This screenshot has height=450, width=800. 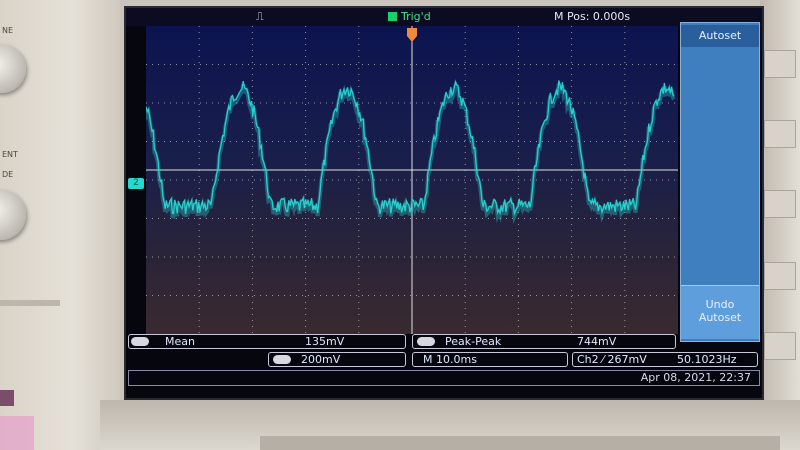 What do you see at coordinates (180, 341) in the screenshot?
I see `mean-label: Mean` at bounding box center [180, 341].